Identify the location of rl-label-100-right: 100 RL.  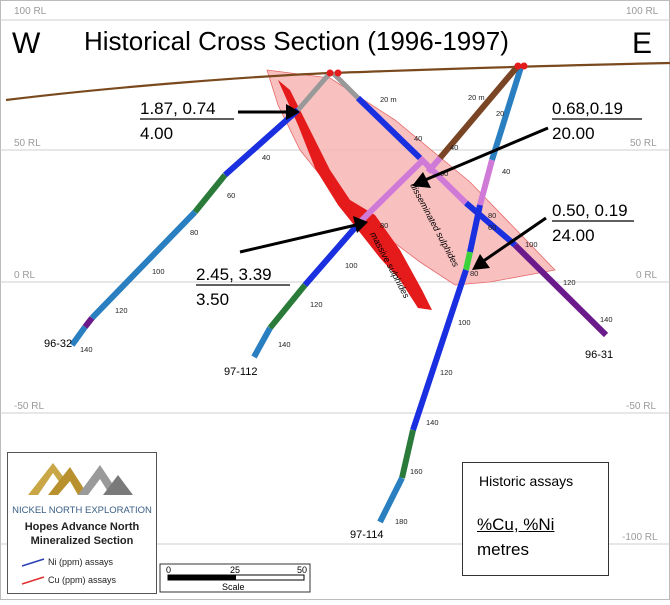
(642, 11).